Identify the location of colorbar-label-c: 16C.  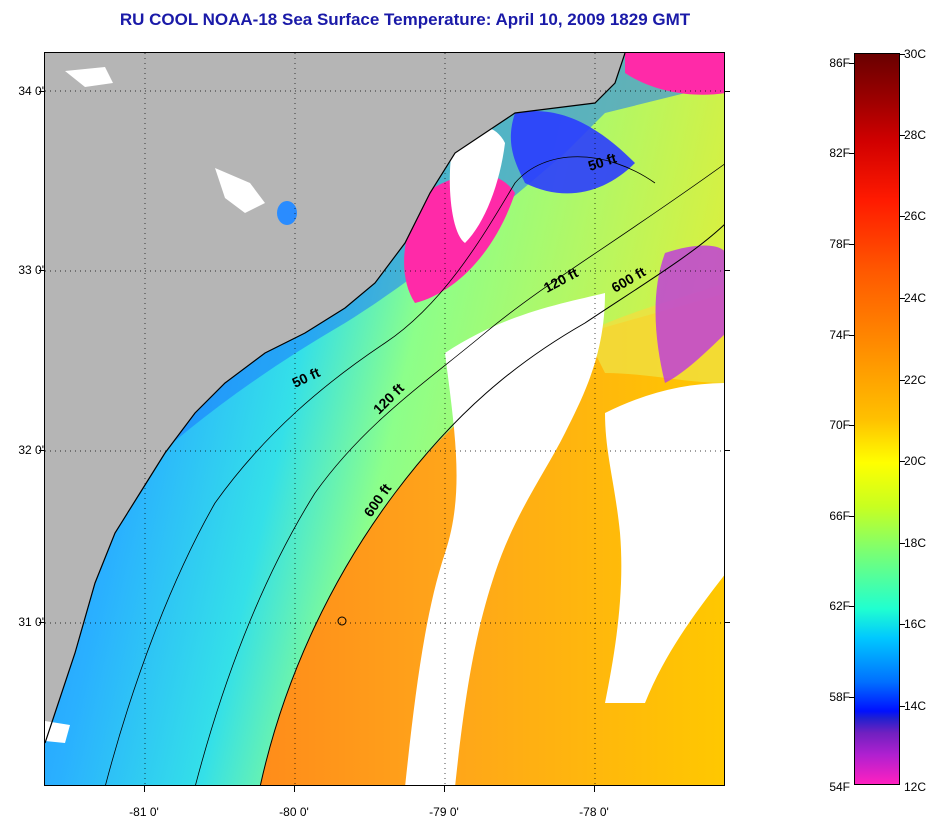
(915, 624).